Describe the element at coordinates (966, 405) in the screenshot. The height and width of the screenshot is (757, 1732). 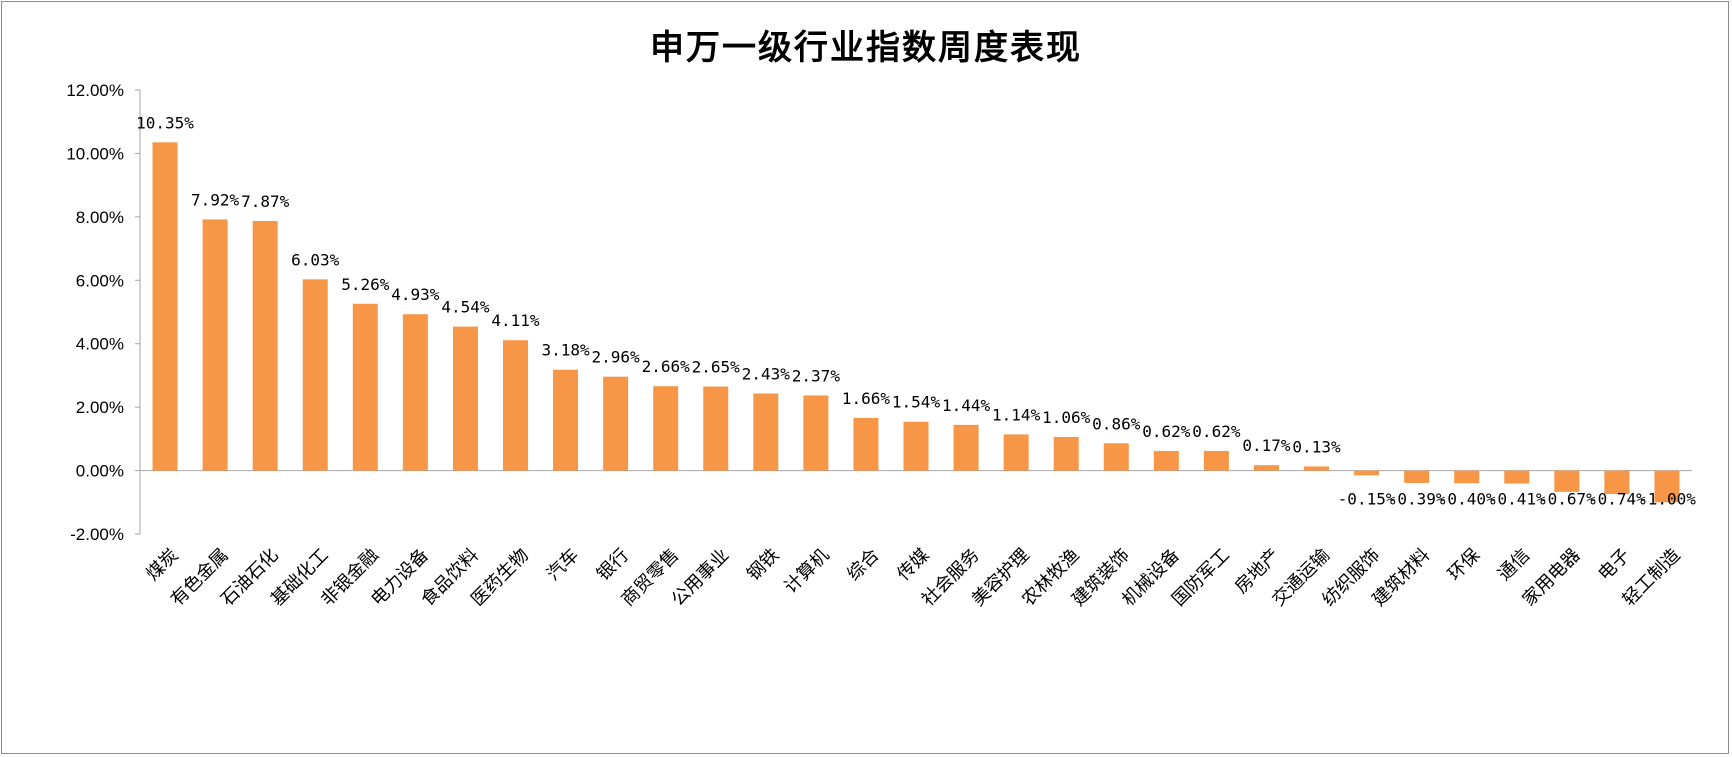
I see `data-label: 1.44%` at that location.